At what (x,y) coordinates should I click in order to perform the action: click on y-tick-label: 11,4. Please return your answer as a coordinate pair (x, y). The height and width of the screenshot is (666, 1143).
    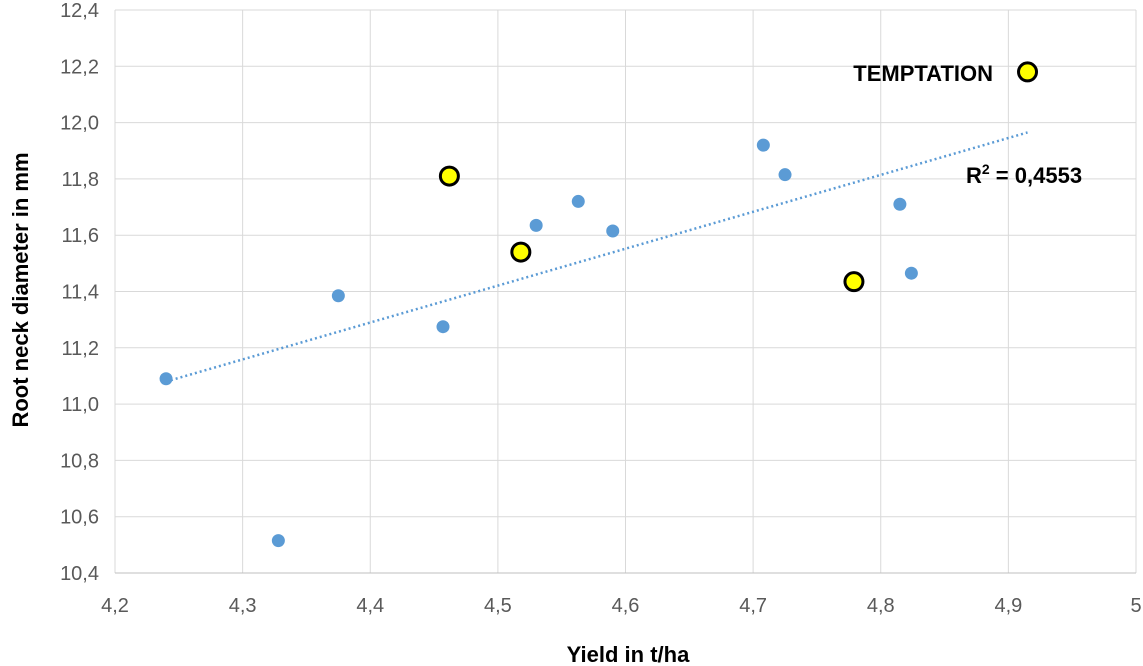
    Looking at the image, I should click on (80, 293).